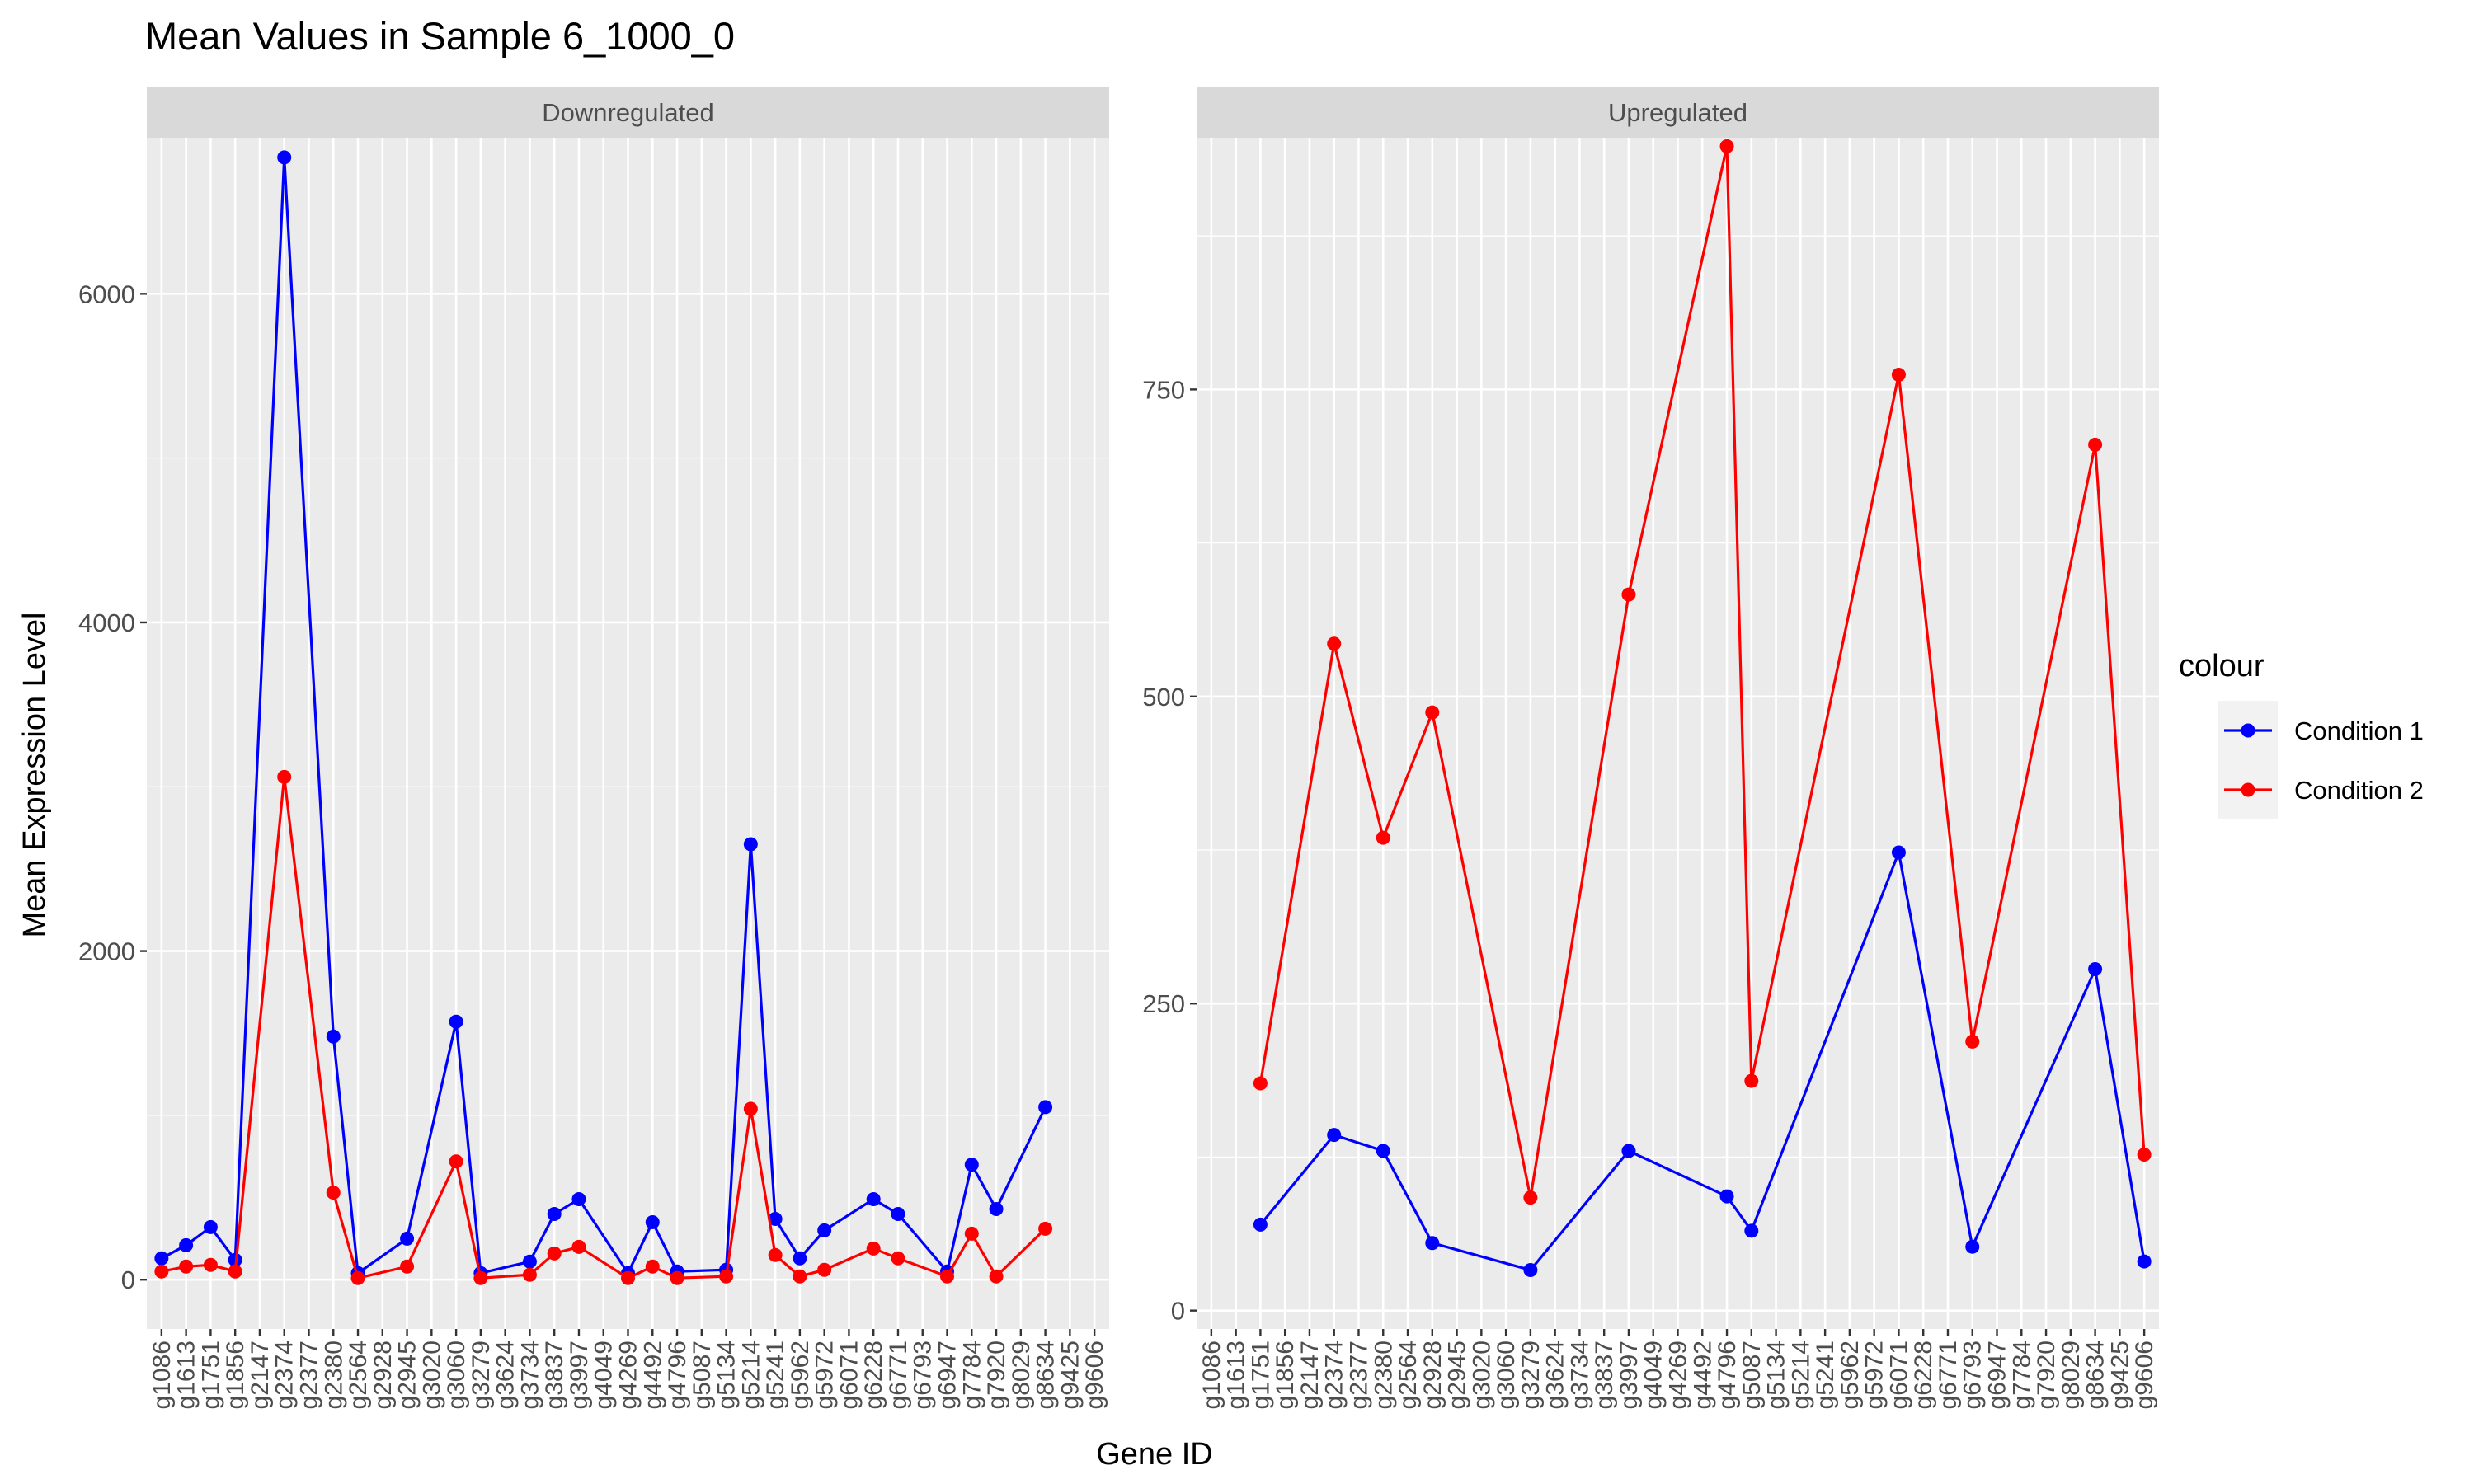 The image size is (2474, 1484). Describe the element at coordinates (2046, 1375) in the screenshot. I see `x-tick-label: g7920` at that location.